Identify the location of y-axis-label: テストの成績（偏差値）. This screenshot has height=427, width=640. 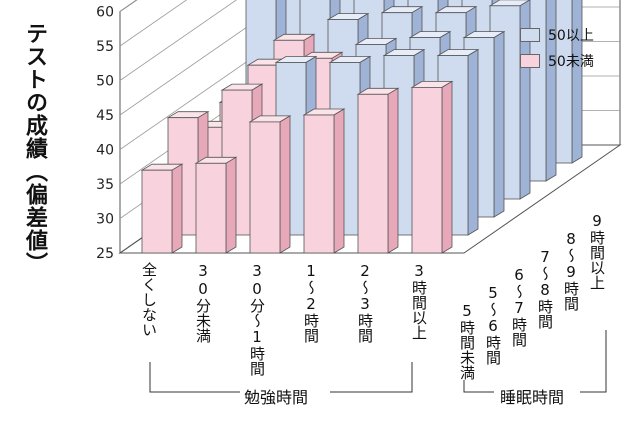
(34, 148).